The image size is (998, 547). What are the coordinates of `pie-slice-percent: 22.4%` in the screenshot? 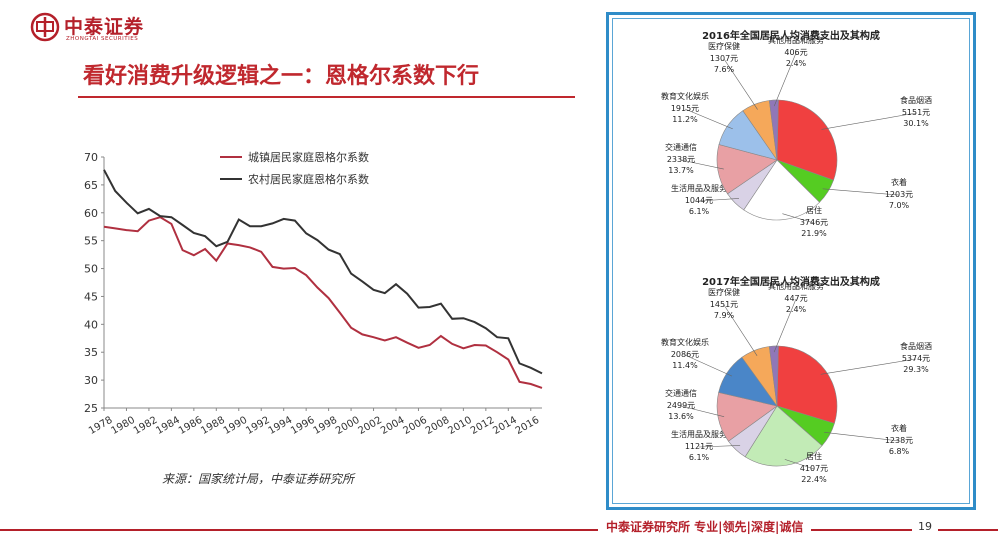 It's located at (814, 479).